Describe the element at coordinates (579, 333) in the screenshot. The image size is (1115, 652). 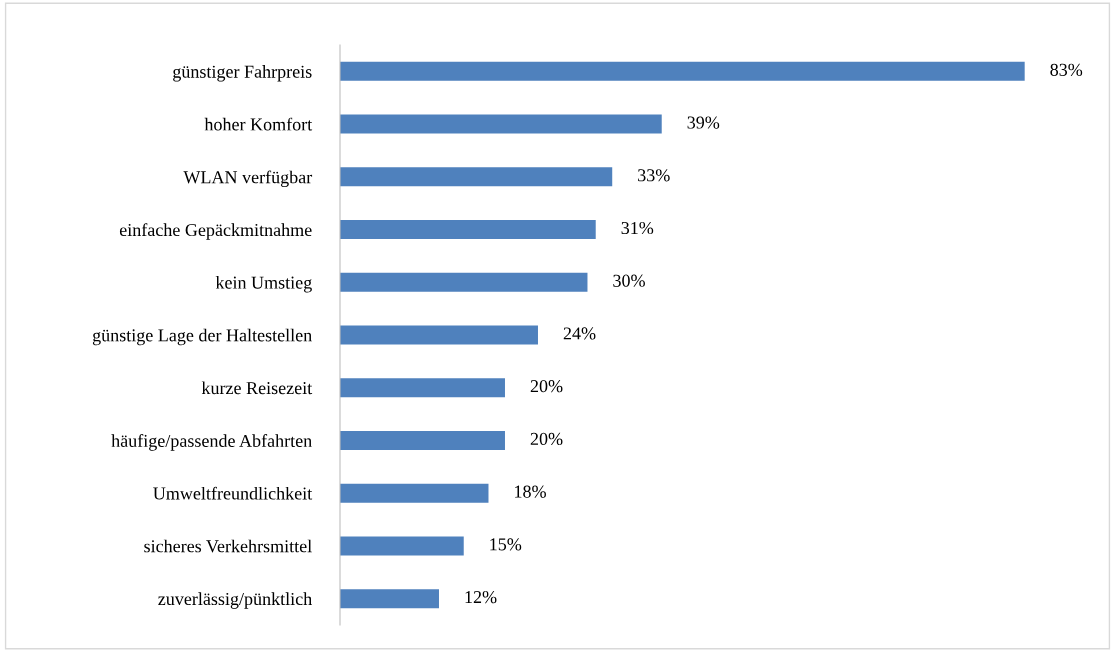
I see `data-label: 24%` at that location.